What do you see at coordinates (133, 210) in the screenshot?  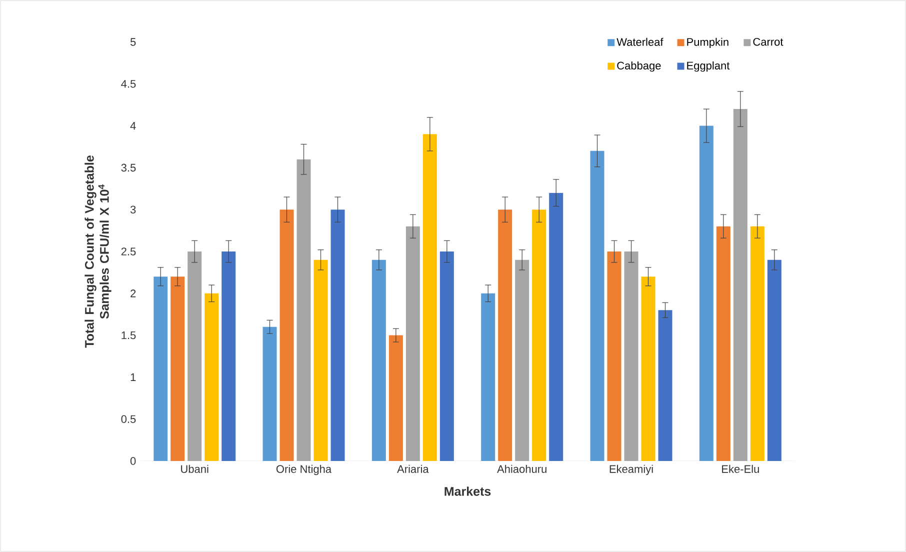 I see `y-tick-label: 3` at bounding box center [133, 210].